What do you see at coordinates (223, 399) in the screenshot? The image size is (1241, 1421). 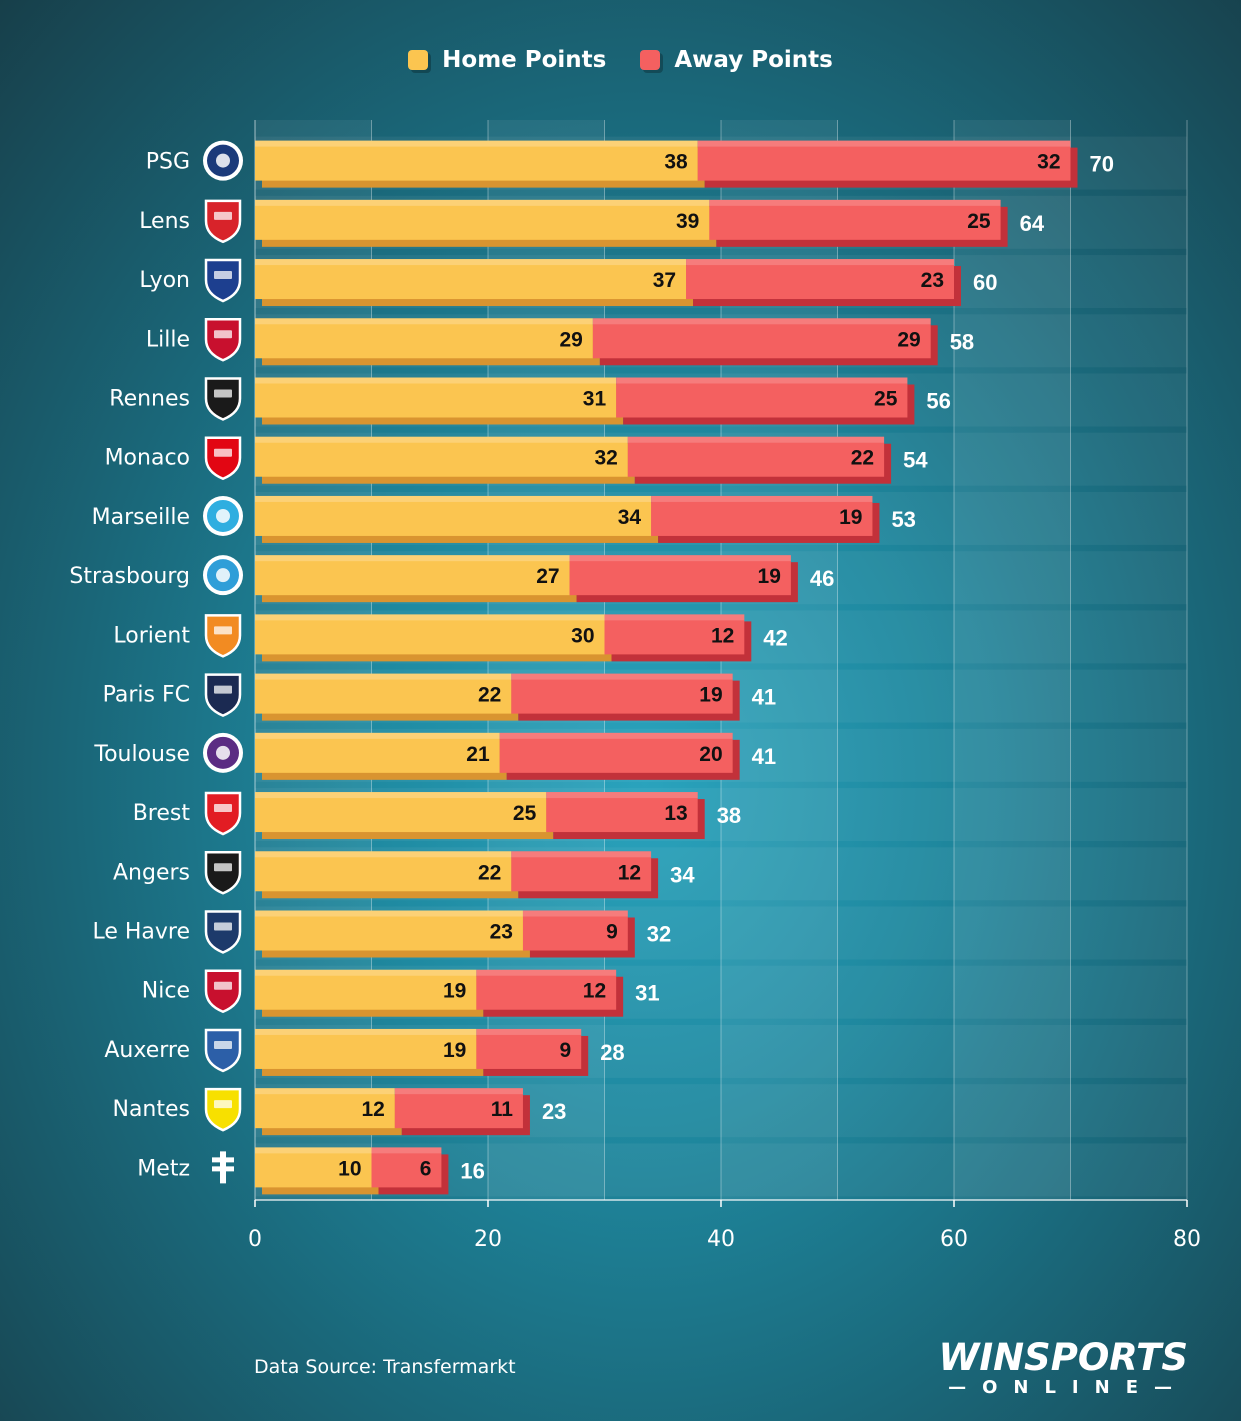 I see `rennes-crest-icon` at bounding box center [223, 399].